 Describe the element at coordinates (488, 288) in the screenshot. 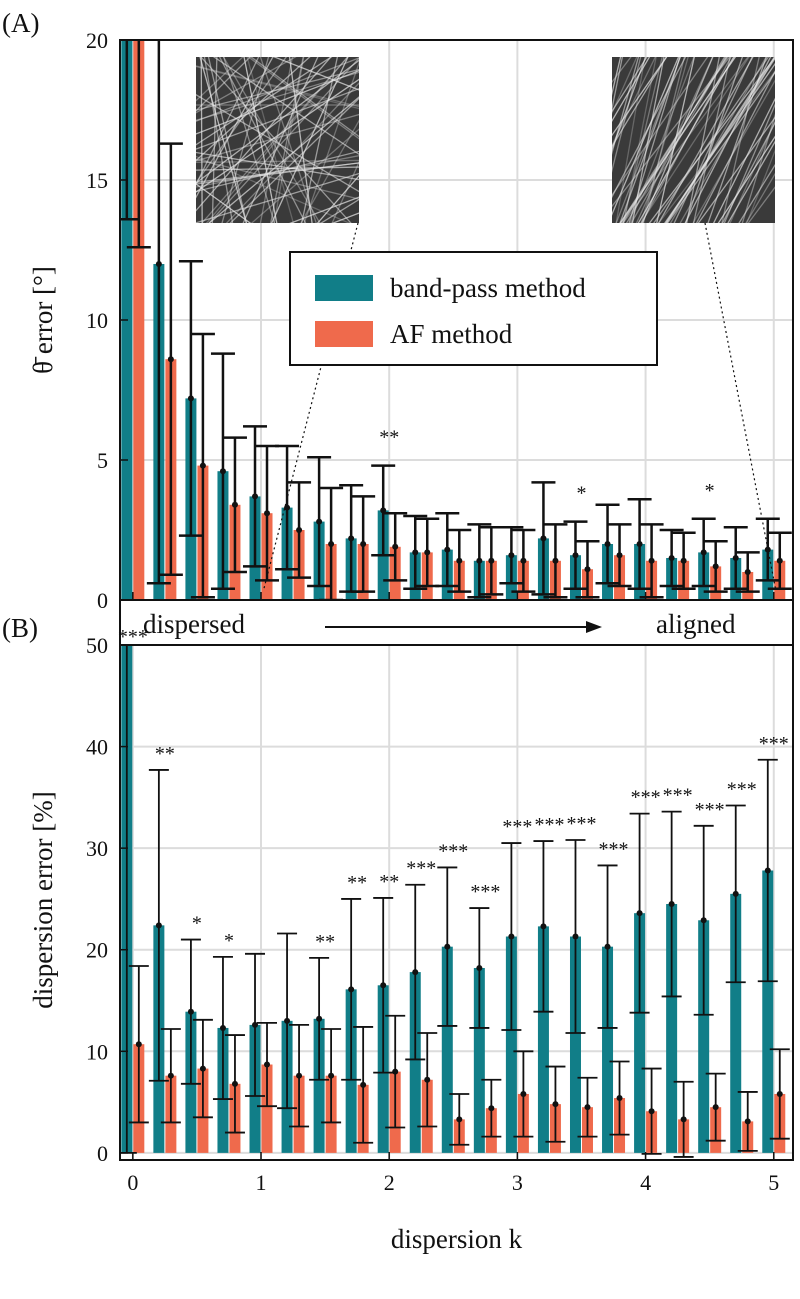

I see `legend-label: band-pass method` at that location.